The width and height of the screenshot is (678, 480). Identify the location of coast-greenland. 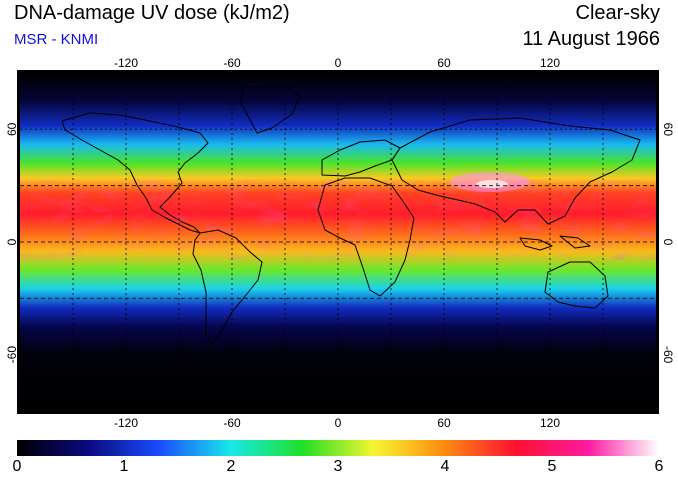
(270, 109).